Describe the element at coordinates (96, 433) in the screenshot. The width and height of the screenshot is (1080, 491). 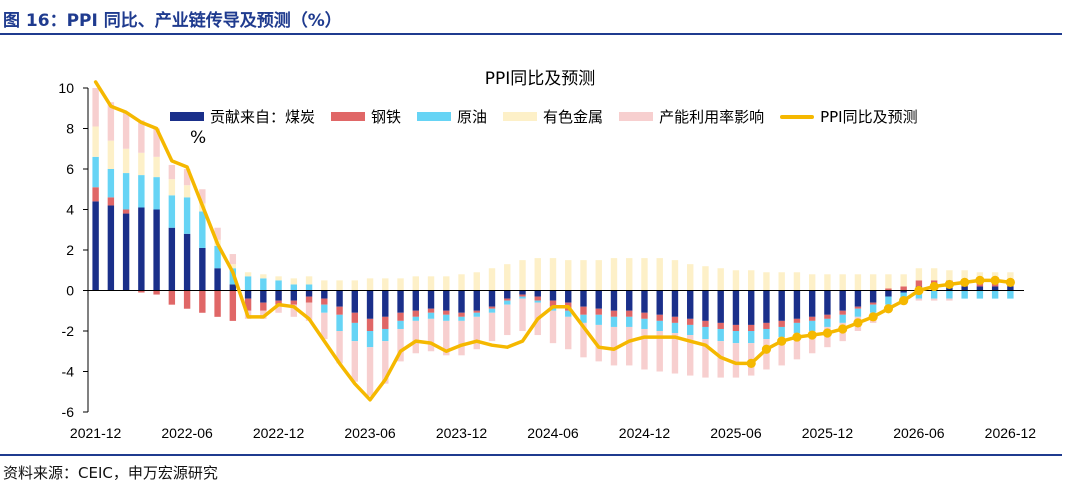
I see `x-tick-label-0: 2021-12` at that location.